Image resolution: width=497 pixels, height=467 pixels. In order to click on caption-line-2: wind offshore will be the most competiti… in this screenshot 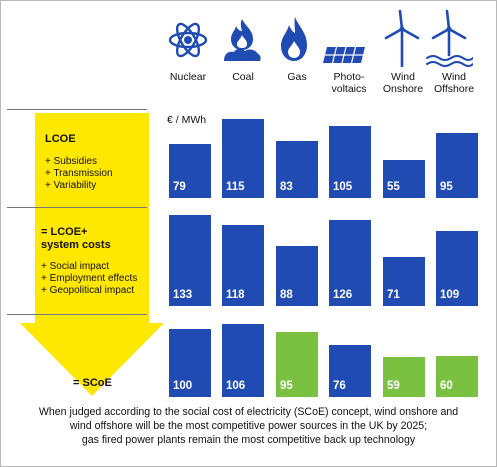, I will do `click(248, 426)`.